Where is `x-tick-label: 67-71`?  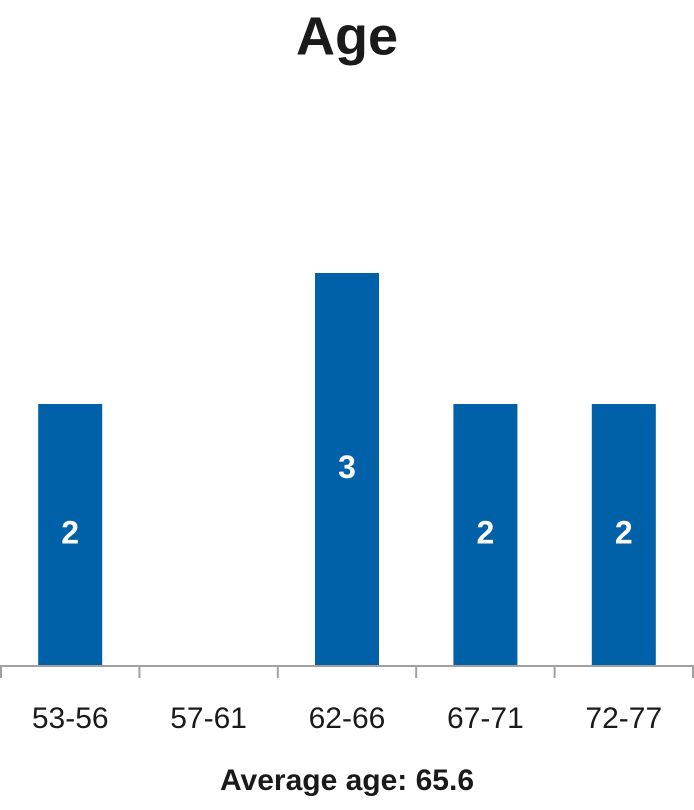 x-tick-label: 67-71 is located at coordinates (485, 718).